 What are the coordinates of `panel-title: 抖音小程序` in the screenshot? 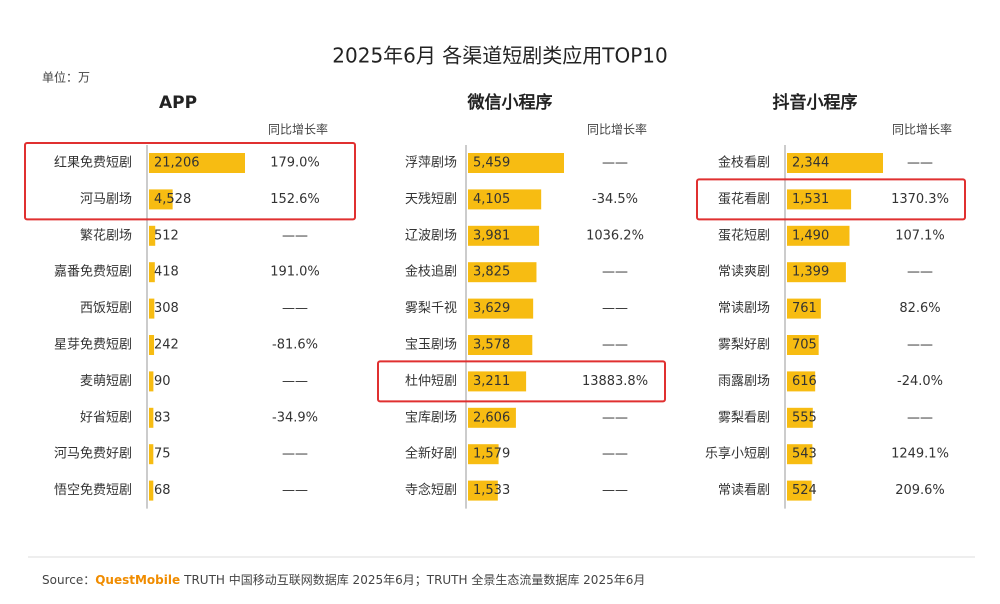 It's located at (815, 102).